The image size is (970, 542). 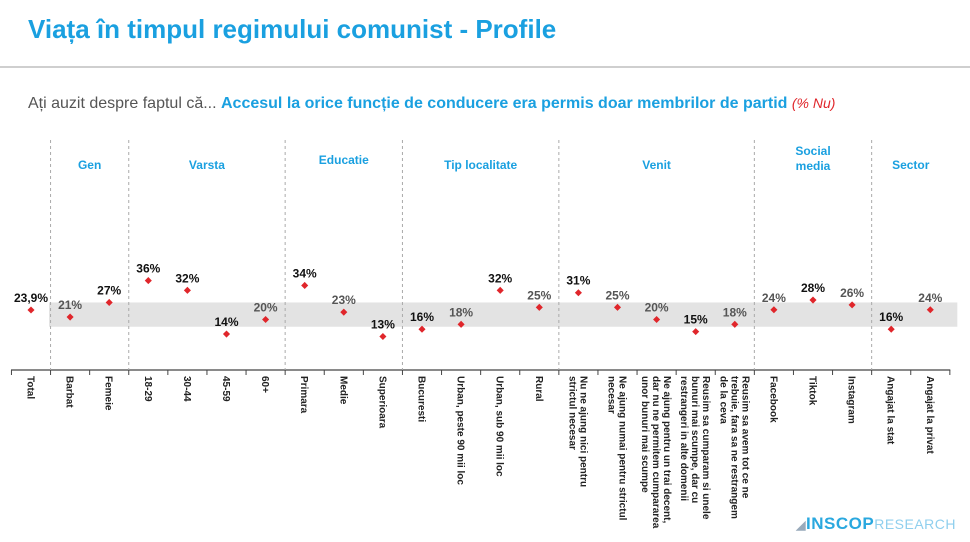 What do you see at coordinates (813, 103) in the screenshot?
I see `question-suffix: (% Nu)` at bounding box center [813, 103].